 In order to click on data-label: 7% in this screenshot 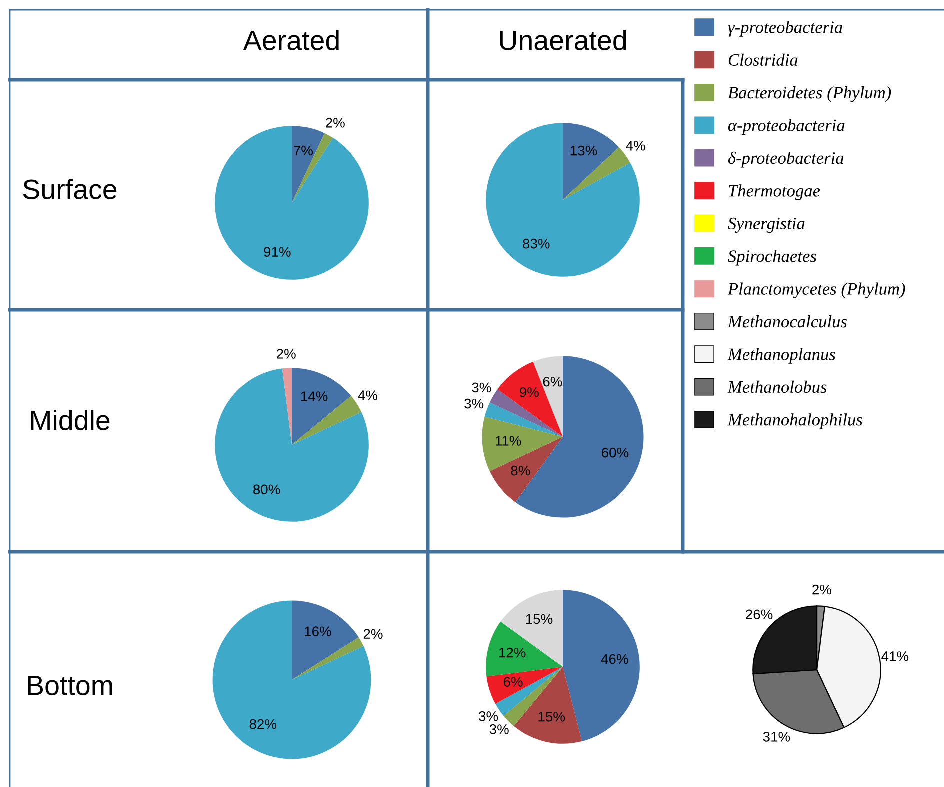, I will do `click(303, 151)`.